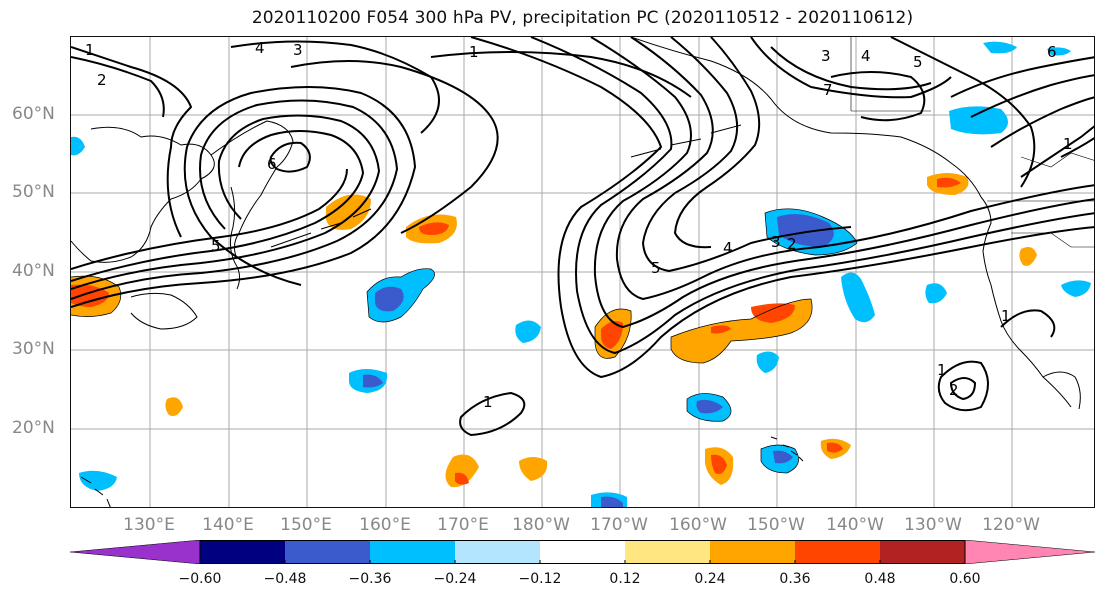  Describe the element at coordinates (33, 349) in the screenshot. I see `lat-label-30n: 30°N` at that location.